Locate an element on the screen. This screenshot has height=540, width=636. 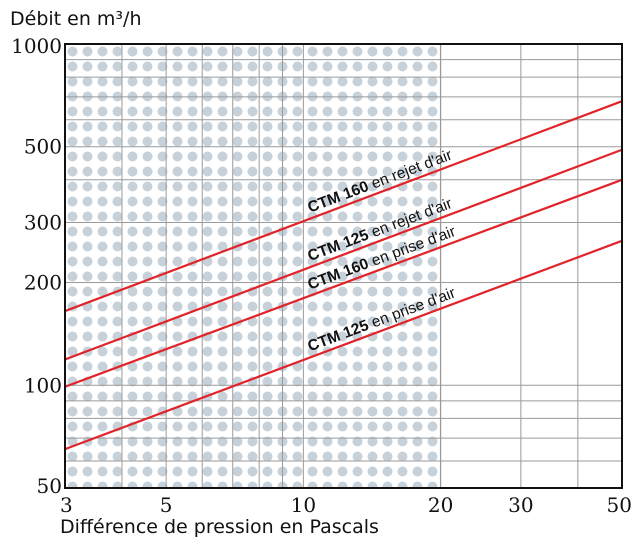
x-tick-labels: 3 5 10 20 30 50 is located at coordinates (346, 505).